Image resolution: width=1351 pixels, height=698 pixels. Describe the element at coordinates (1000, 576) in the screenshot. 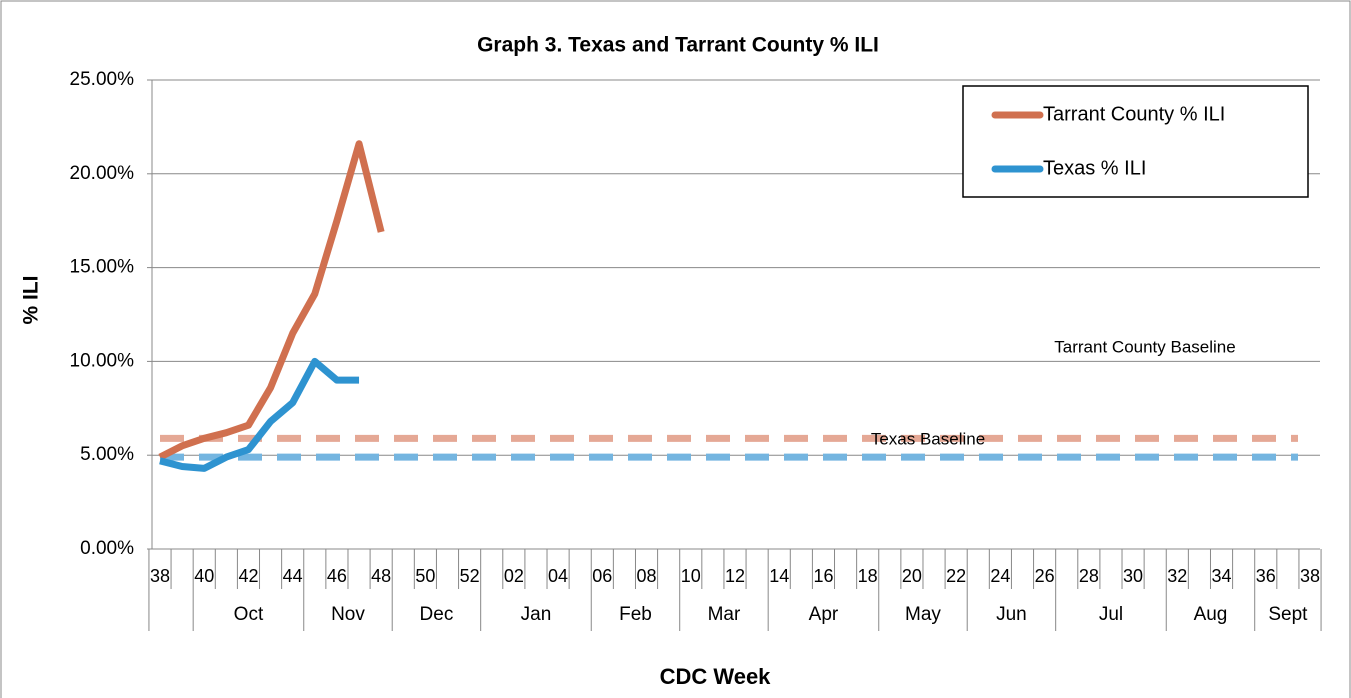

I see `x-tick-label: 24` at that location.